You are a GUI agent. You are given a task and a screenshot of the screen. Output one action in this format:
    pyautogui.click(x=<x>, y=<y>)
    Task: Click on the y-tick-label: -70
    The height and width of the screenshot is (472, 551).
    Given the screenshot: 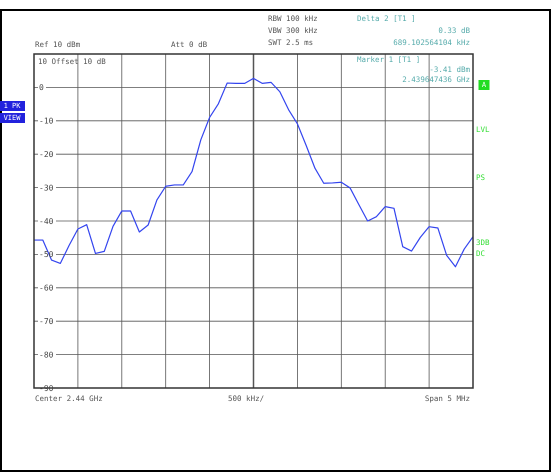 What is the action you would take?
    pyautogui.click(x=46, y=321)
    